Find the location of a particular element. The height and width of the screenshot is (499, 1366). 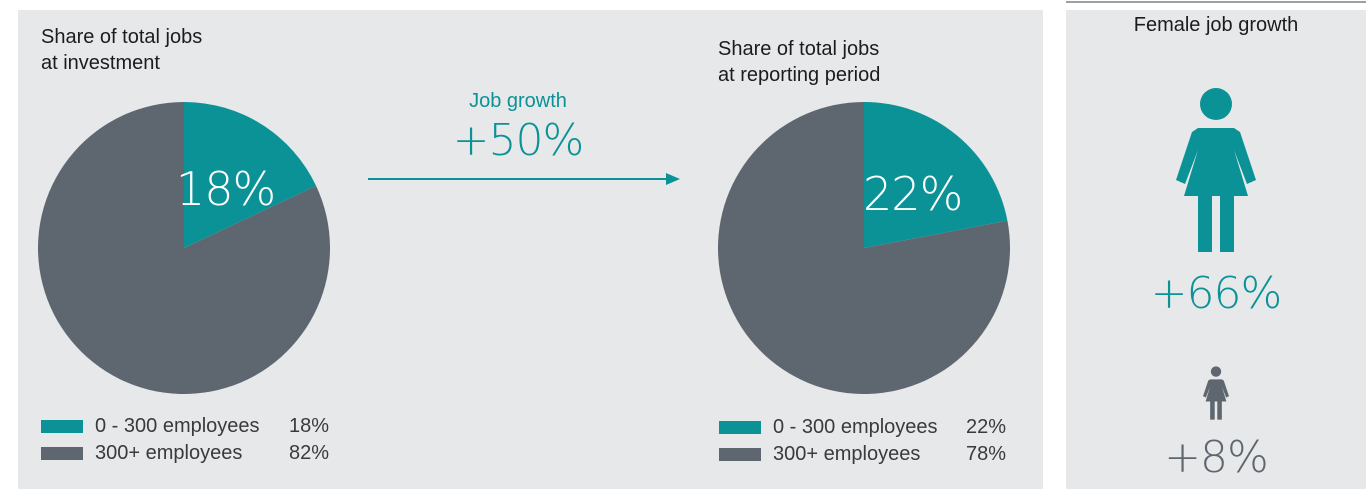

female-growth-secondary-value: +8% is located at coordinates (1216, 457).